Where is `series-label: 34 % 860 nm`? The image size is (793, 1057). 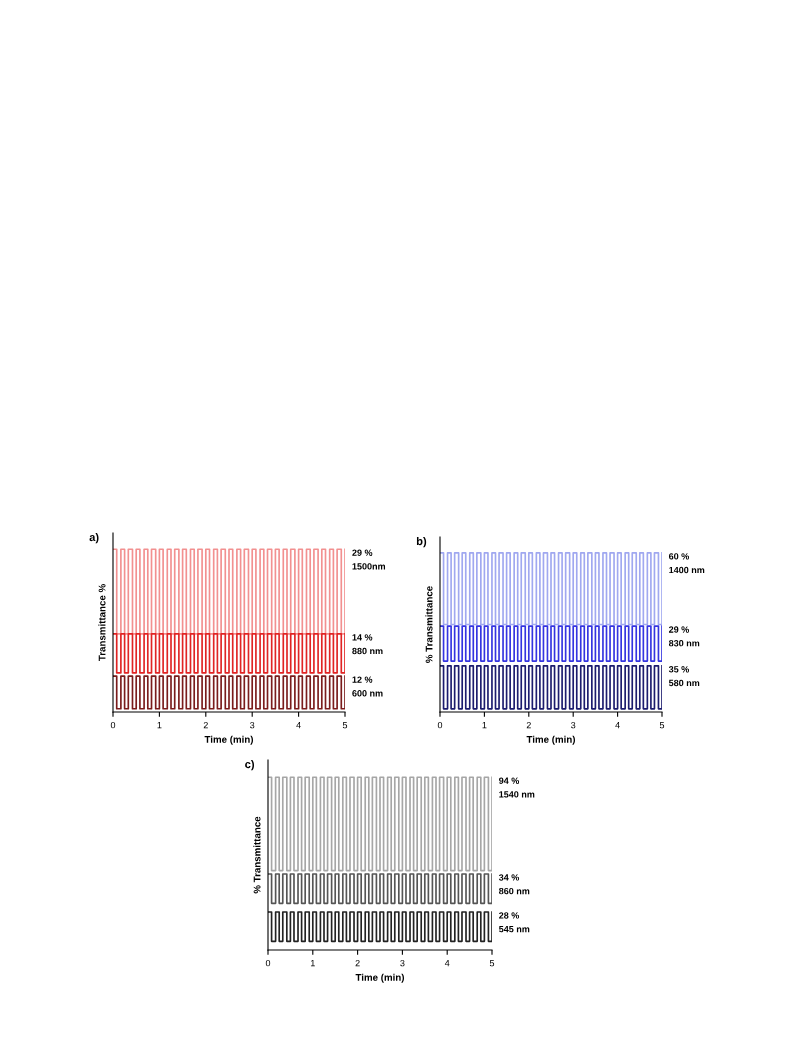
series-label: 34 % 860 nm is located at coordinates (514, 884).